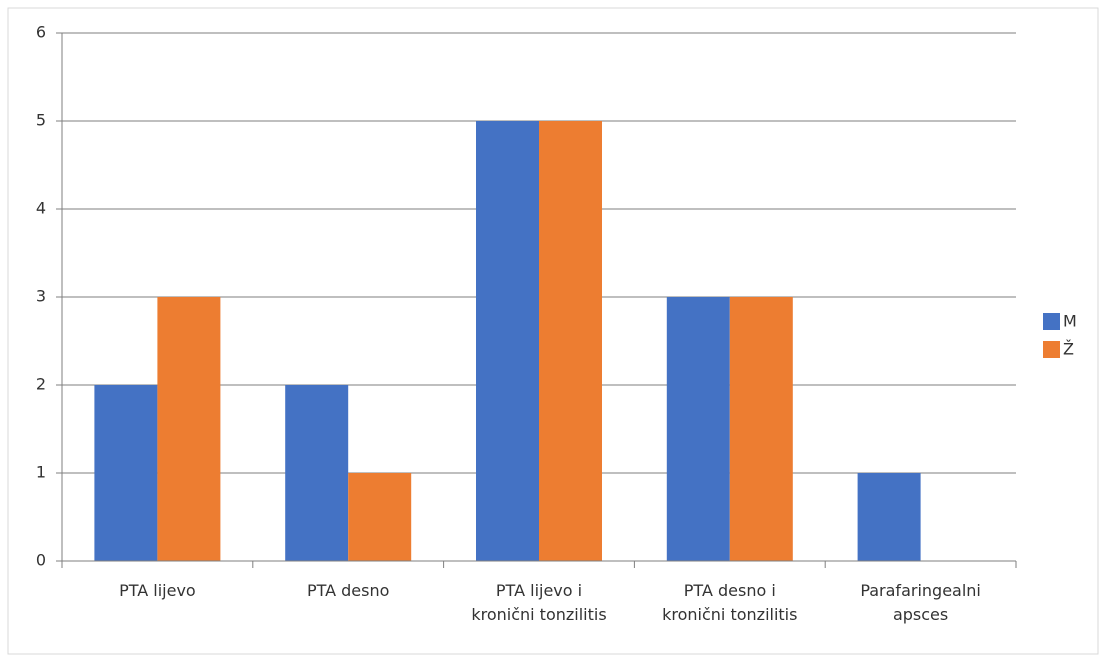  What do you see at coordinates (41, 32) in the screenshot?
I see `y-tick-label: 6` at bounding box center [41, 32].